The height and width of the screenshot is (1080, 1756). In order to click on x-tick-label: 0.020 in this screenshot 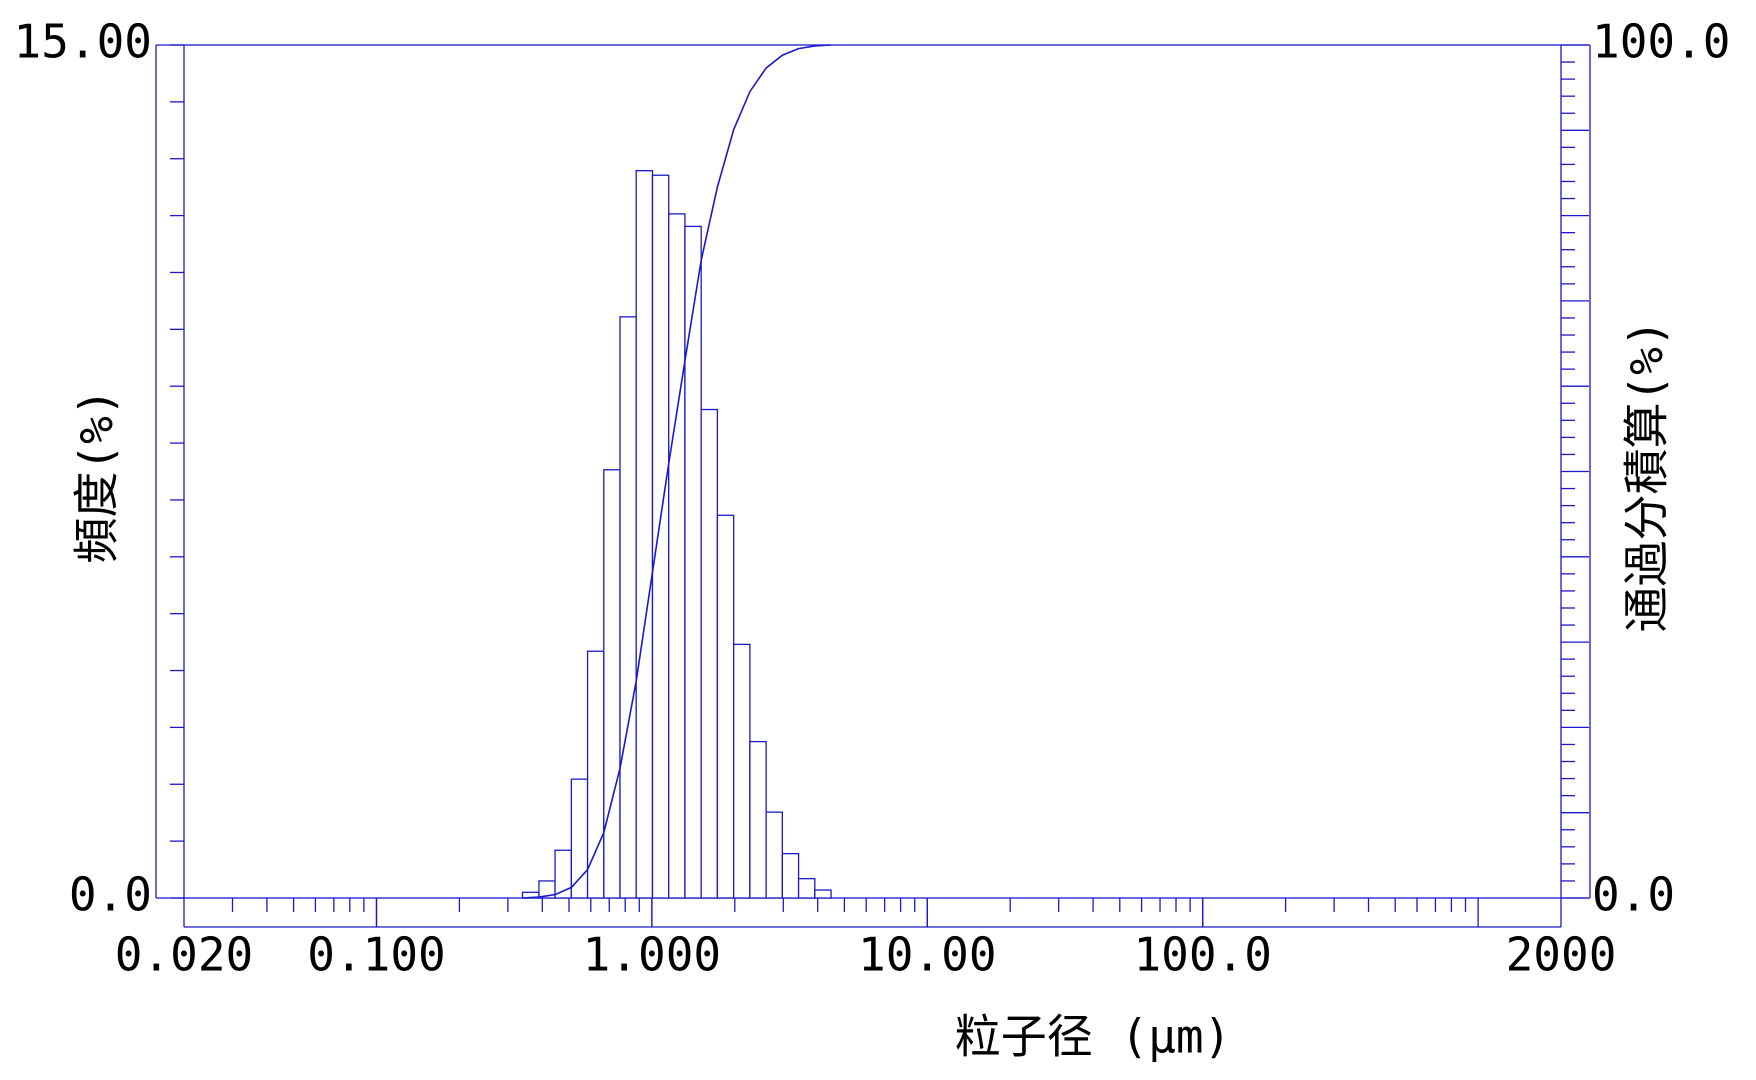, I will do `click(184, 955)`.